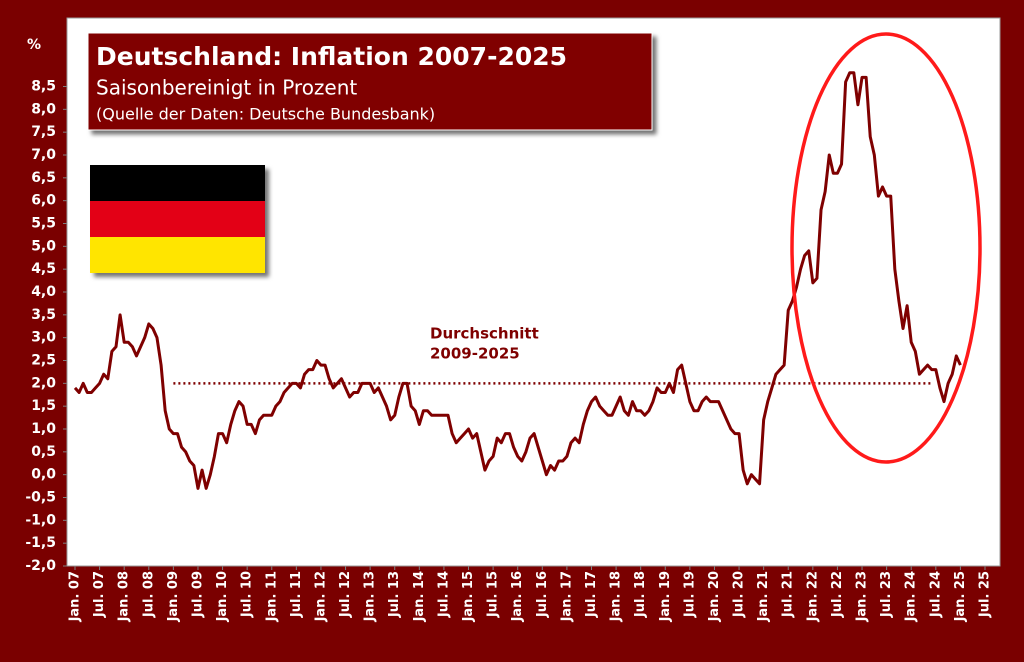  What do you see at coordinates (43, 269) in the screenshot?
I see `y-tick-label: 4,5` at bounding box center [43, 269].